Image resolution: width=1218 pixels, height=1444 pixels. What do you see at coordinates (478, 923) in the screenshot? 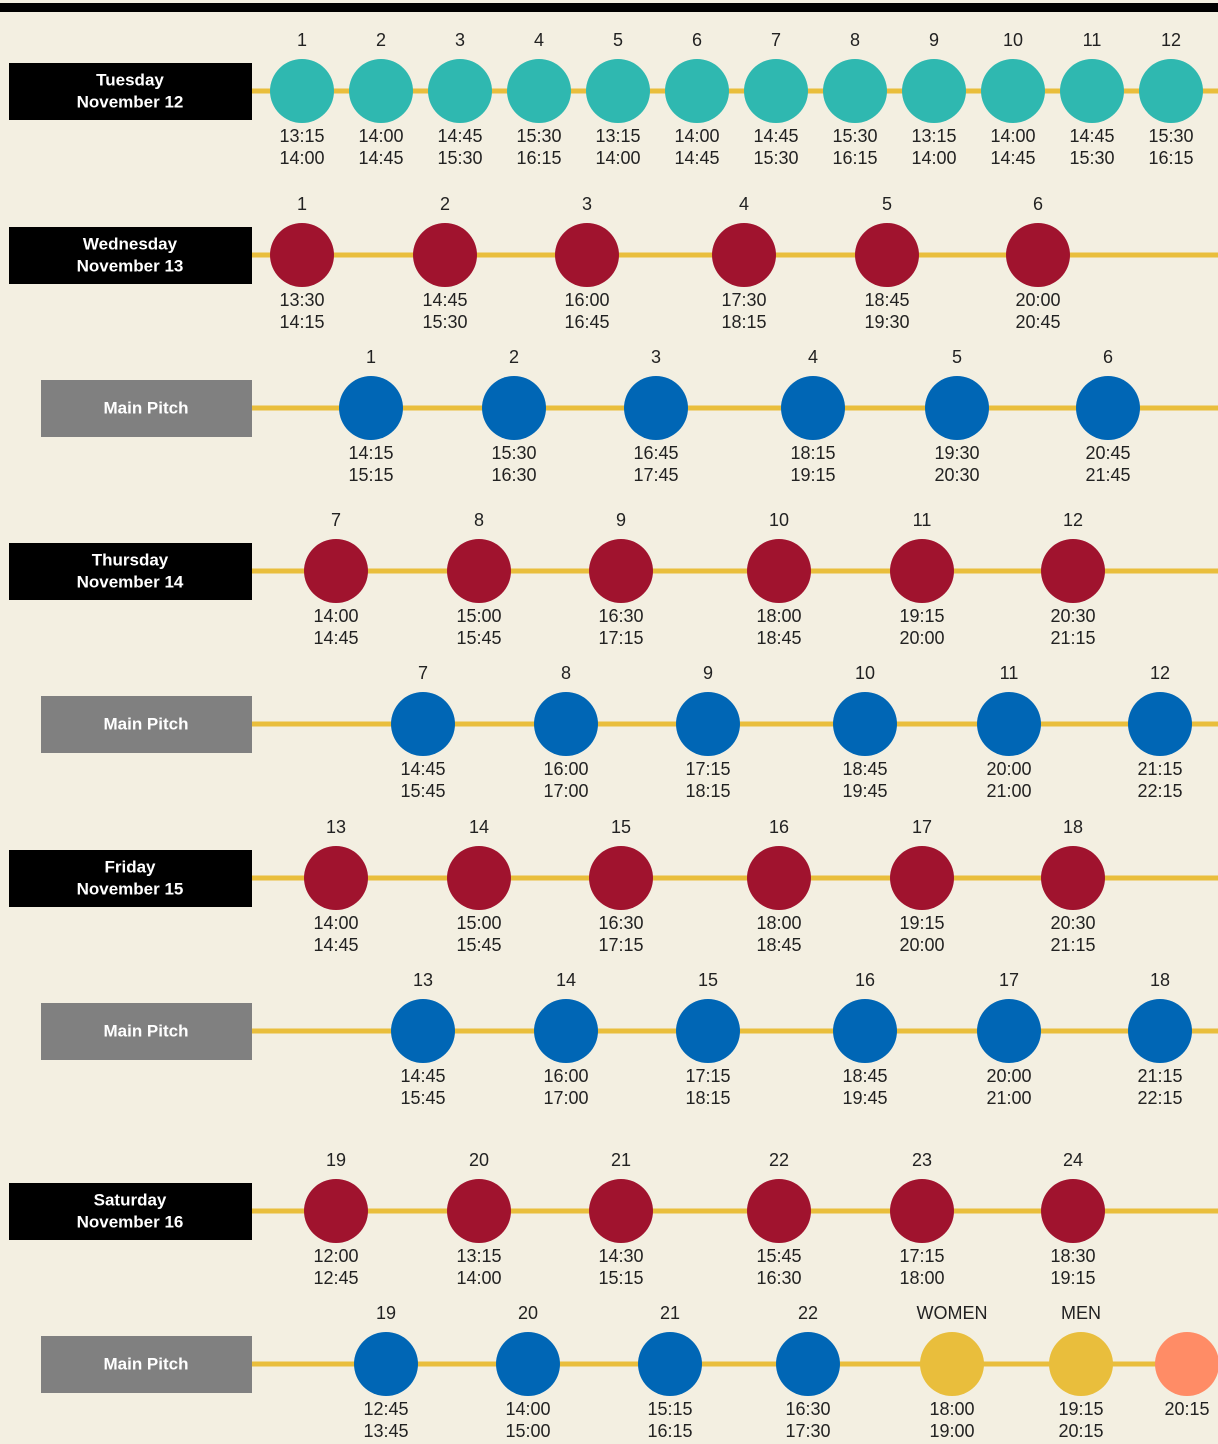
I see `start-time: 15:00` at bounding box center [478, 923].